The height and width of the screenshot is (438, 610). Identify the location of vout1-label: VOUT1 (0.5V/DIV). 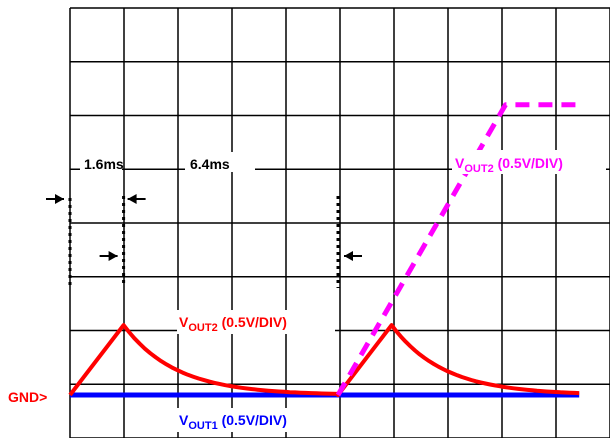
(233, 422).